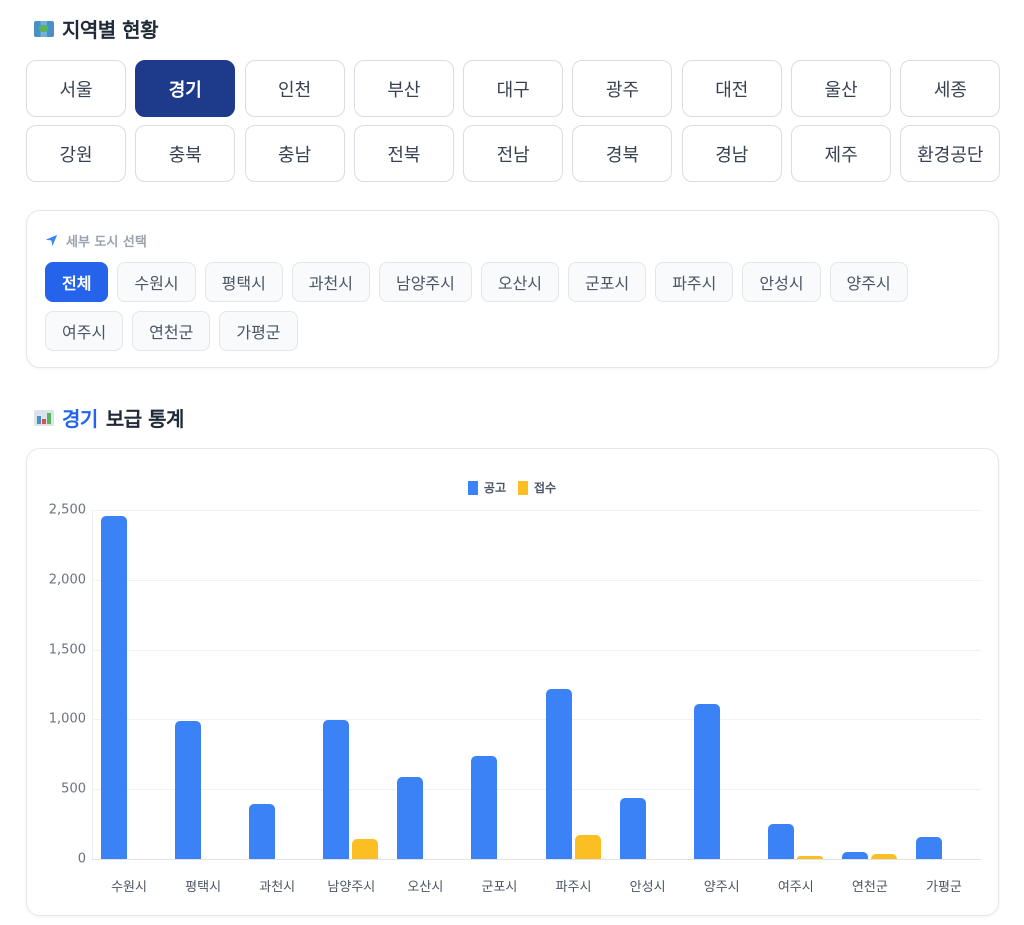  Describe the element at coordinates (156, 282) in the screenshot. I see `city-chip: 수원시` at that location.